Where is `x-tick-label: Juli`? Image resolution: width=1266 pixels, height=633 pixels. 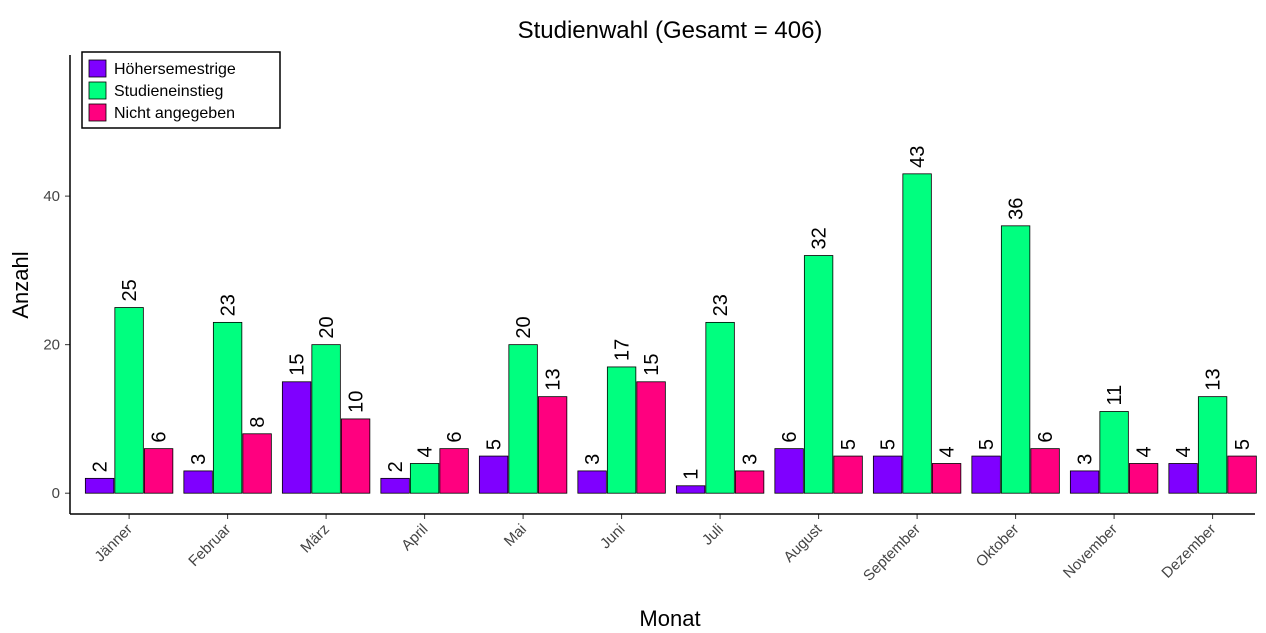
x-tick-label: Juli is located at coordinates (713, 535).